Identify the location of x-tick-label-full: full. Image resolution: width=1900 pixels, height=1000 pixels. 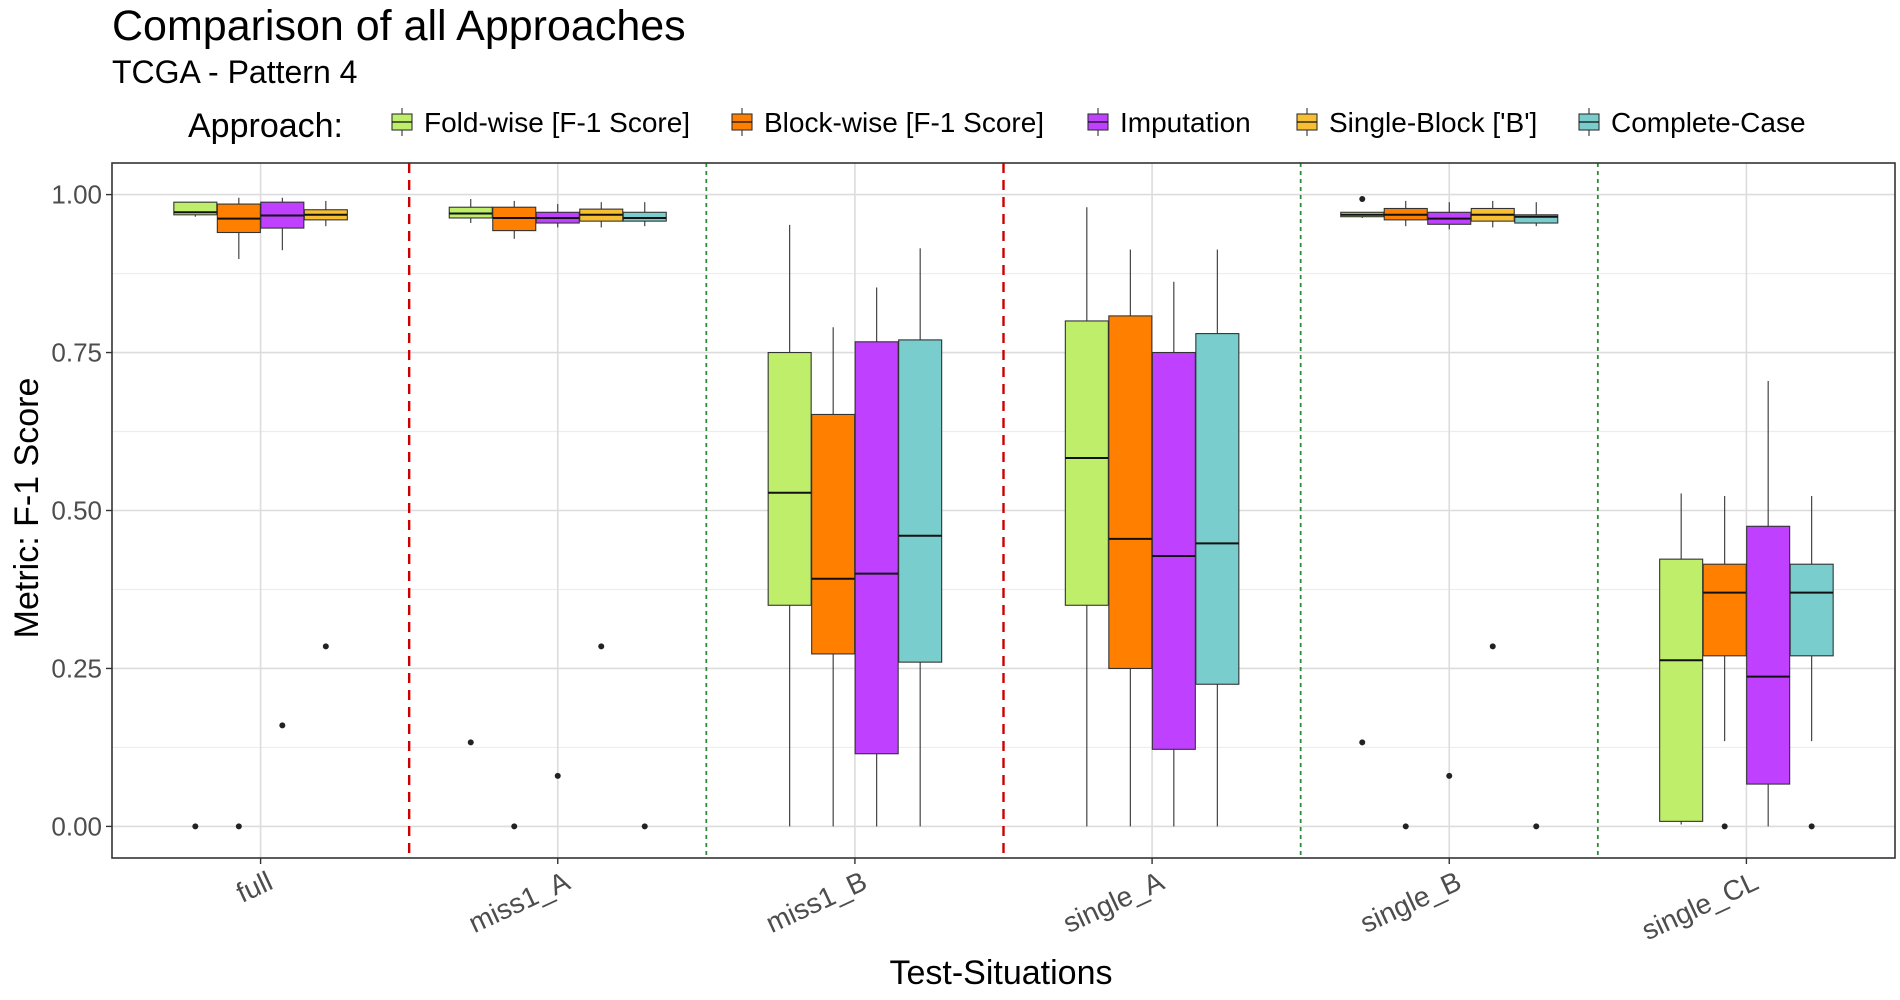
(255, 886).